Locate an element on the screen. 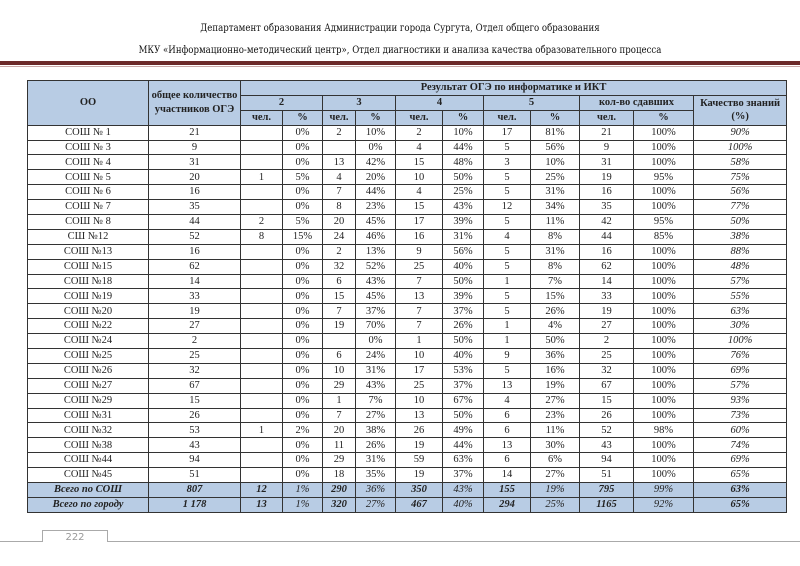  value-cell: 27% is located at coordinates (375, 415).